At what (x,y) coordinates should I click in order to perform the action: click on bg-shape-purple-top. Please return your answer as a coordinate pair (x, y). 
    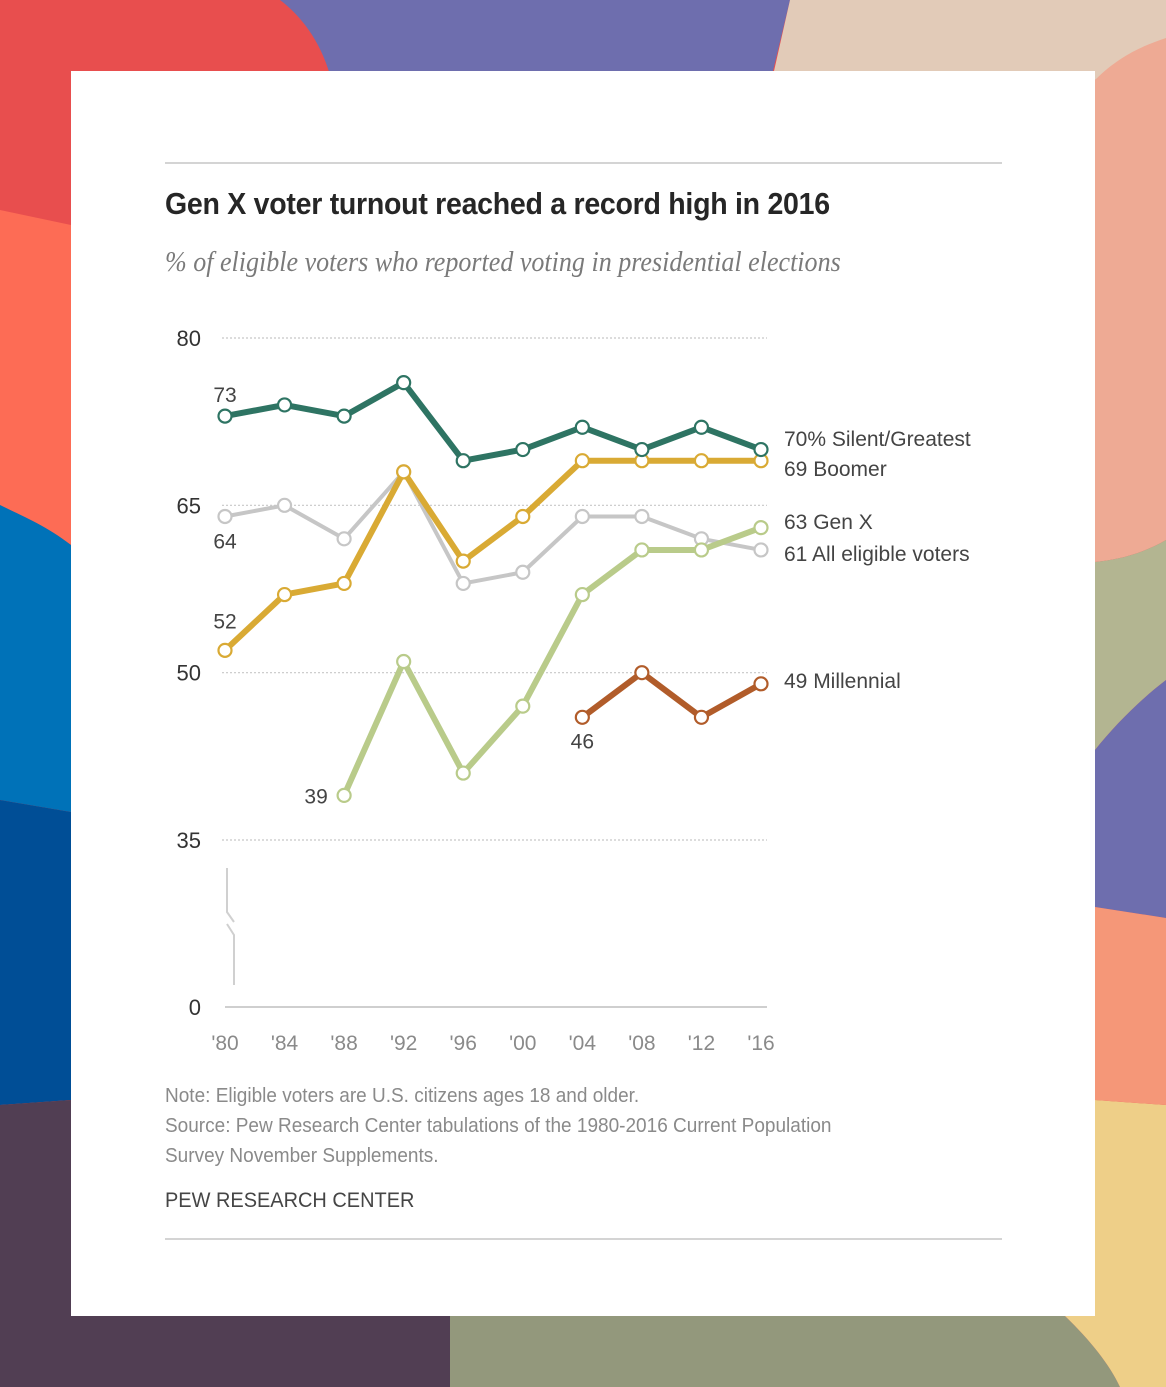
    Looking at the image, I should click on (535, 37).